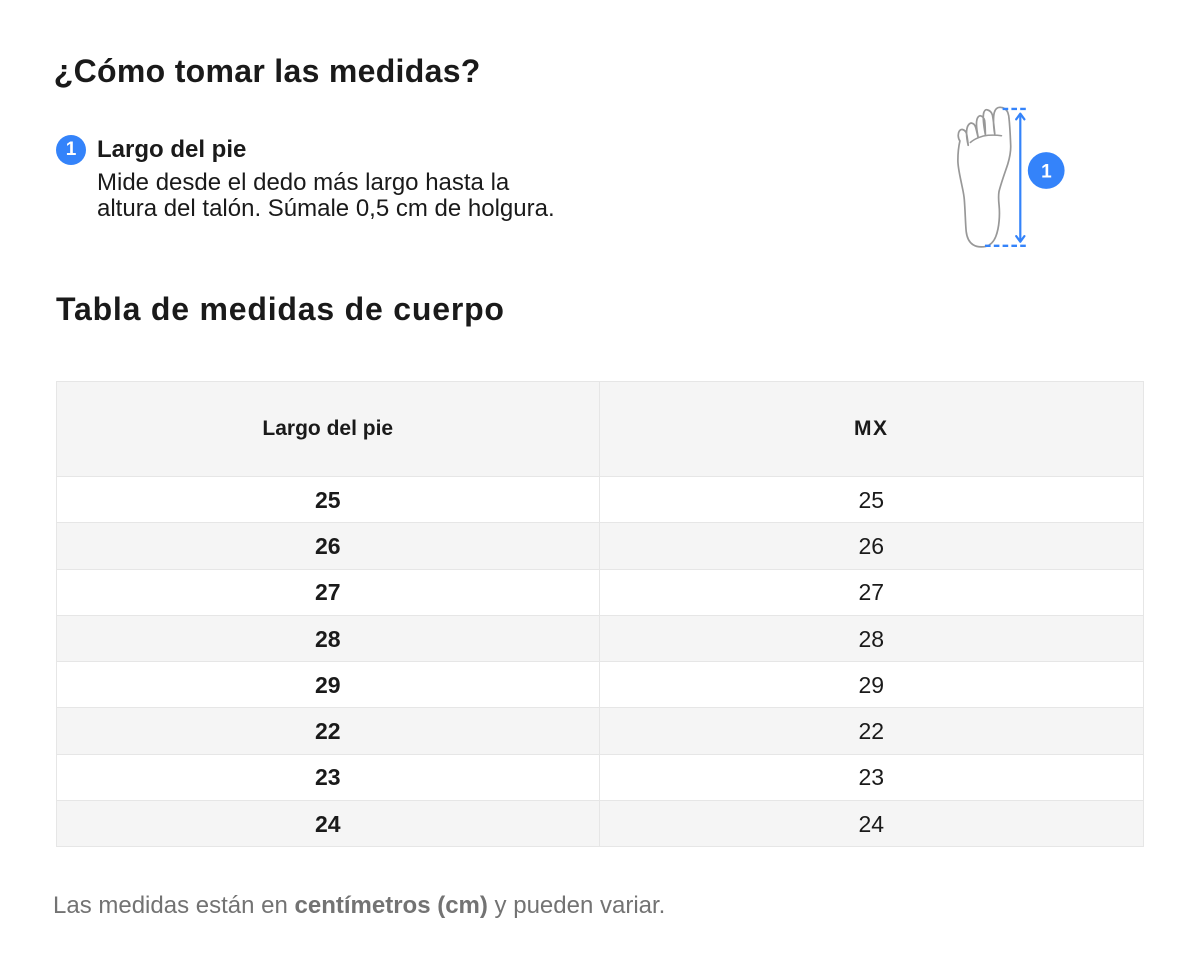  Describe the element at coordinates (1046, 171) in the screenshot. I see `svg-text: 1` at that location.